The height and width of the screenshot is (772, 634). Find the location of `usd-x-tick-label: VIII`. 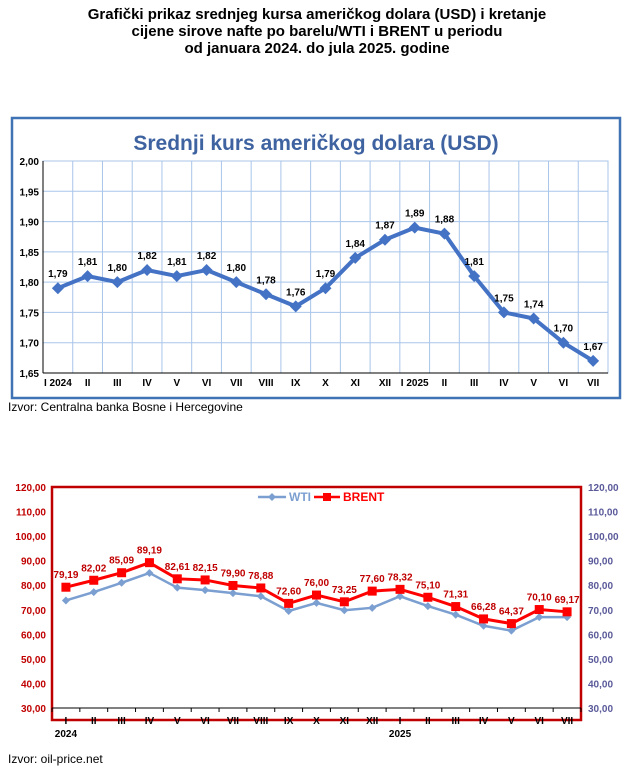

usd-x-tick-label: VIII is located at coordinates (266, 383).